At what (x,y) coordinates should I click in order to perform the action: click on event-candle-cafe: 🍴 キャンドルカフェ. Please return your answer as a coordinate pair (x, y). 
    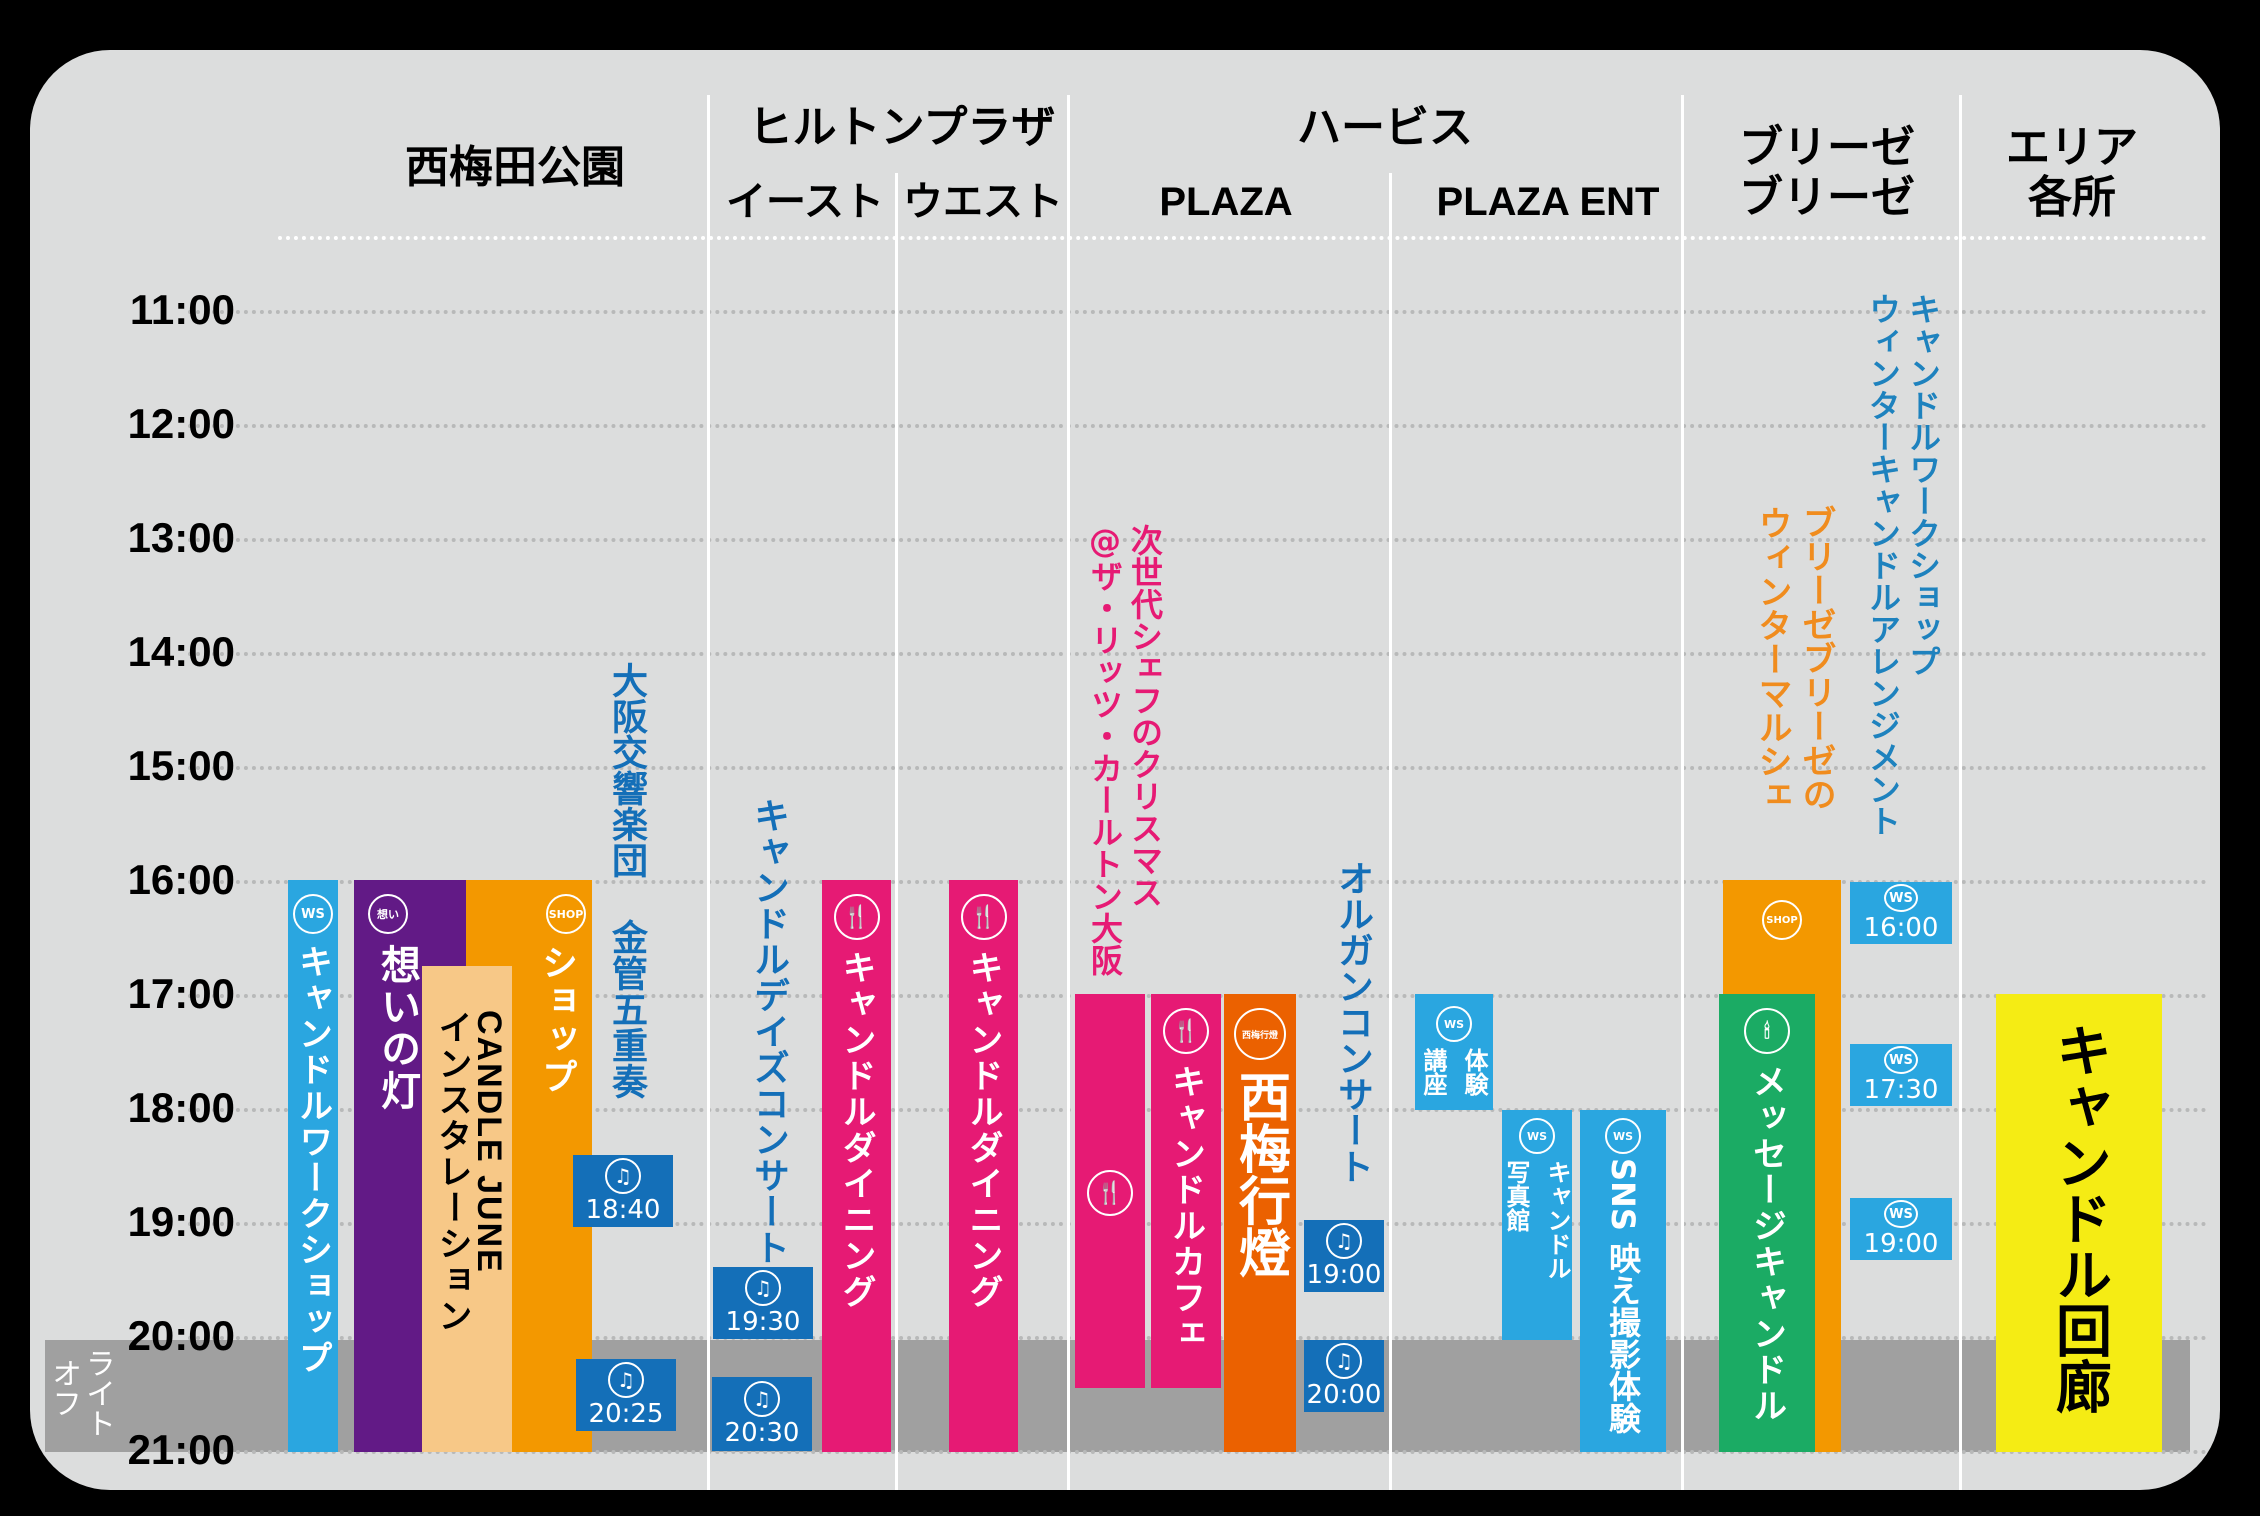
    Looking at the image, I should click on (1186, 1191).